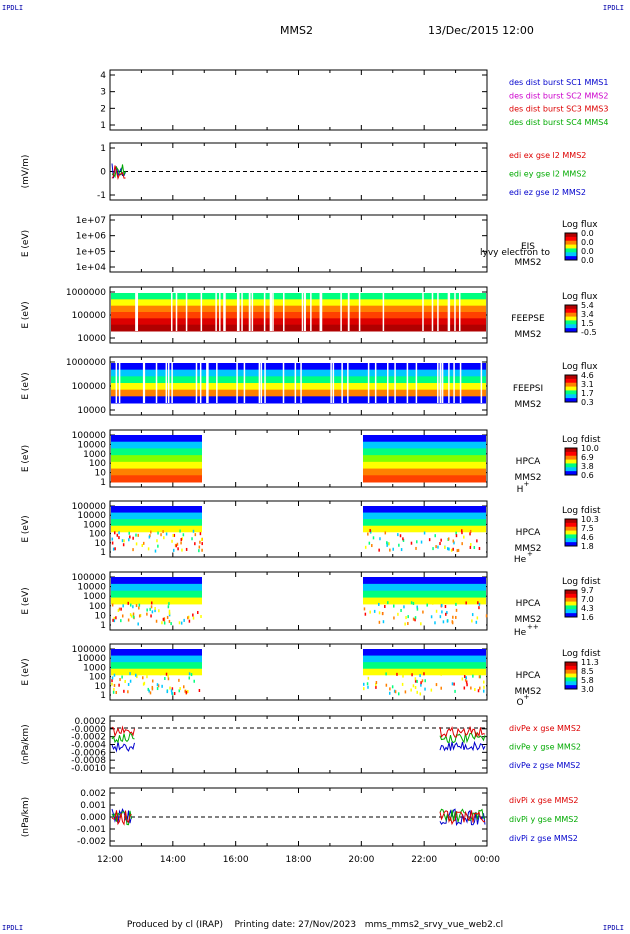  What do you see at coordinates (26, 243) in the screenshot?
I see `y-axis-label: E (eV)` at bounding box center [26, 243].